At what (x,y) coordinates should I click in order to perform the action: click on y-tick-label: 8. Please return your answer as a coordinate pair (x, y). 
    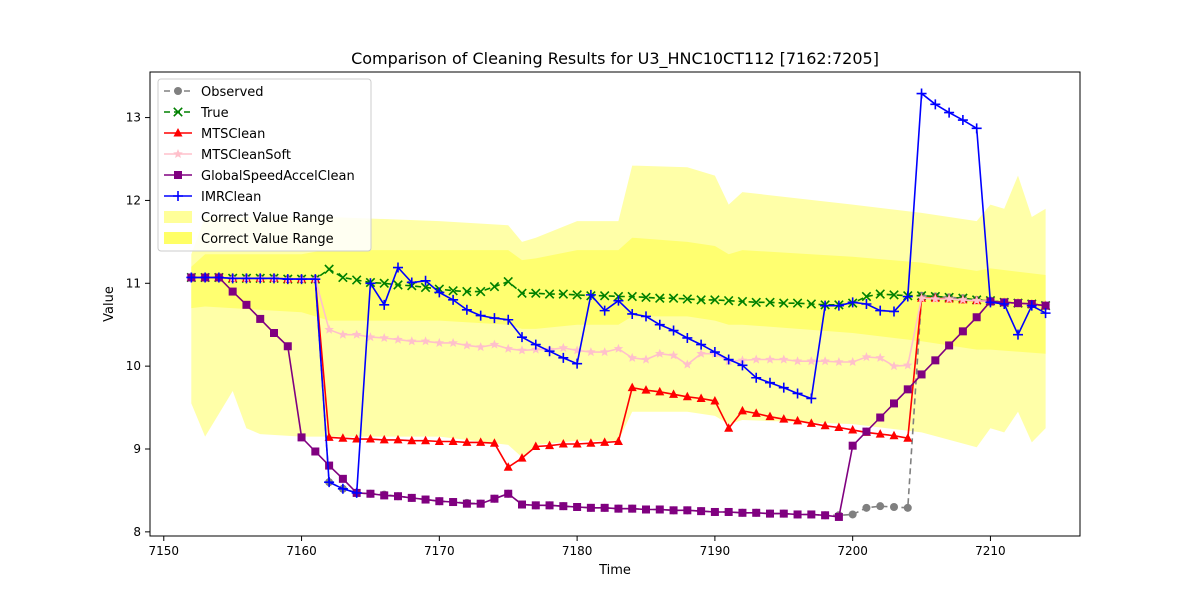
    Looking at the image, I should click on (137, 532).